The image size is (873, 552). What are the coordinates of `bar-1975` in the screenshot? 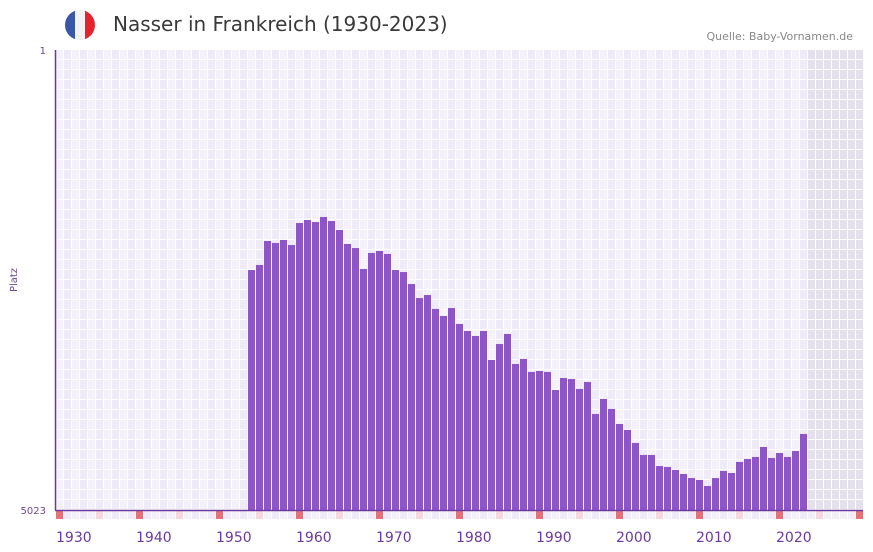 It's located at (419, 404).